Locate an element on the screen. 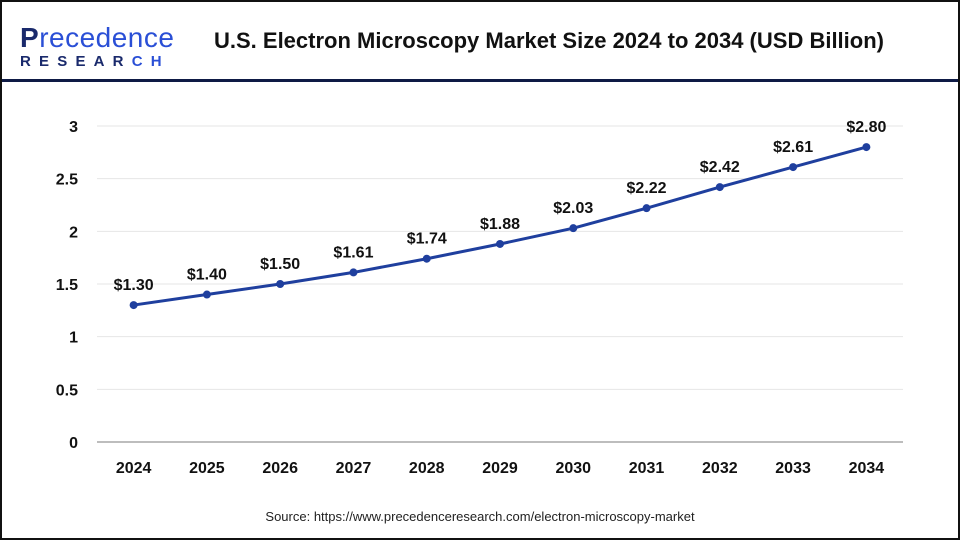 The height and width of the screenshot is (540, 960). logo-subtitle: RESEARCH is located at coordinates (97, 61).